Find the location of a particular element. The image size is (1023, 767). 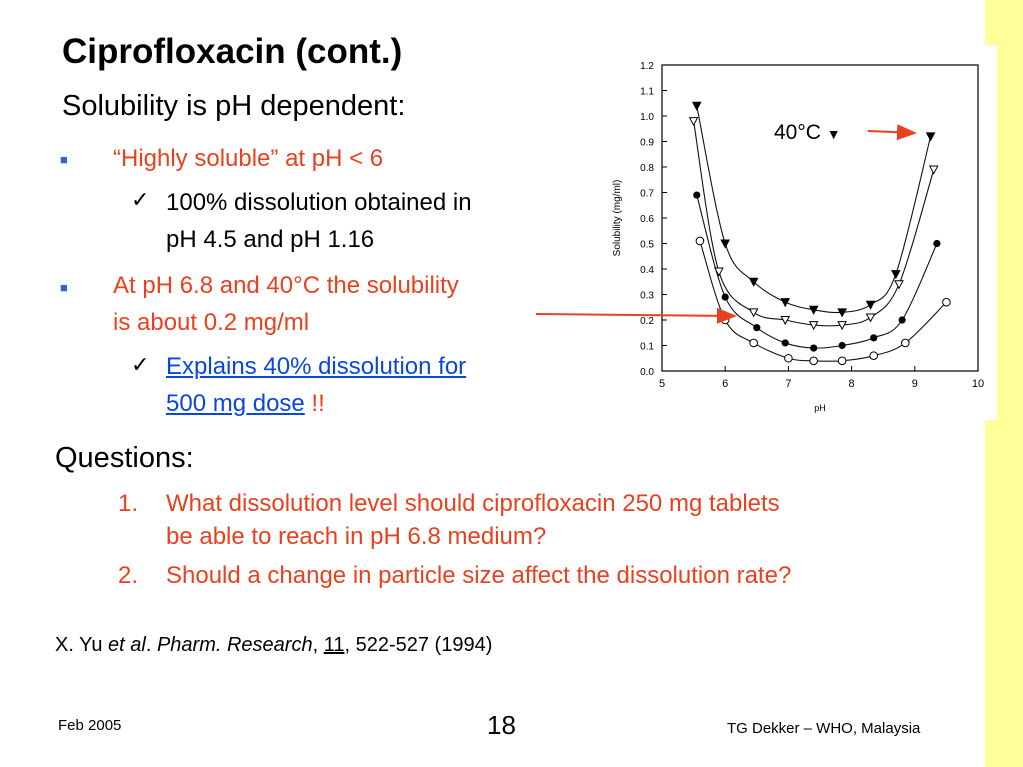

questions-heading: Questions: is located at coordinates (124, 458).